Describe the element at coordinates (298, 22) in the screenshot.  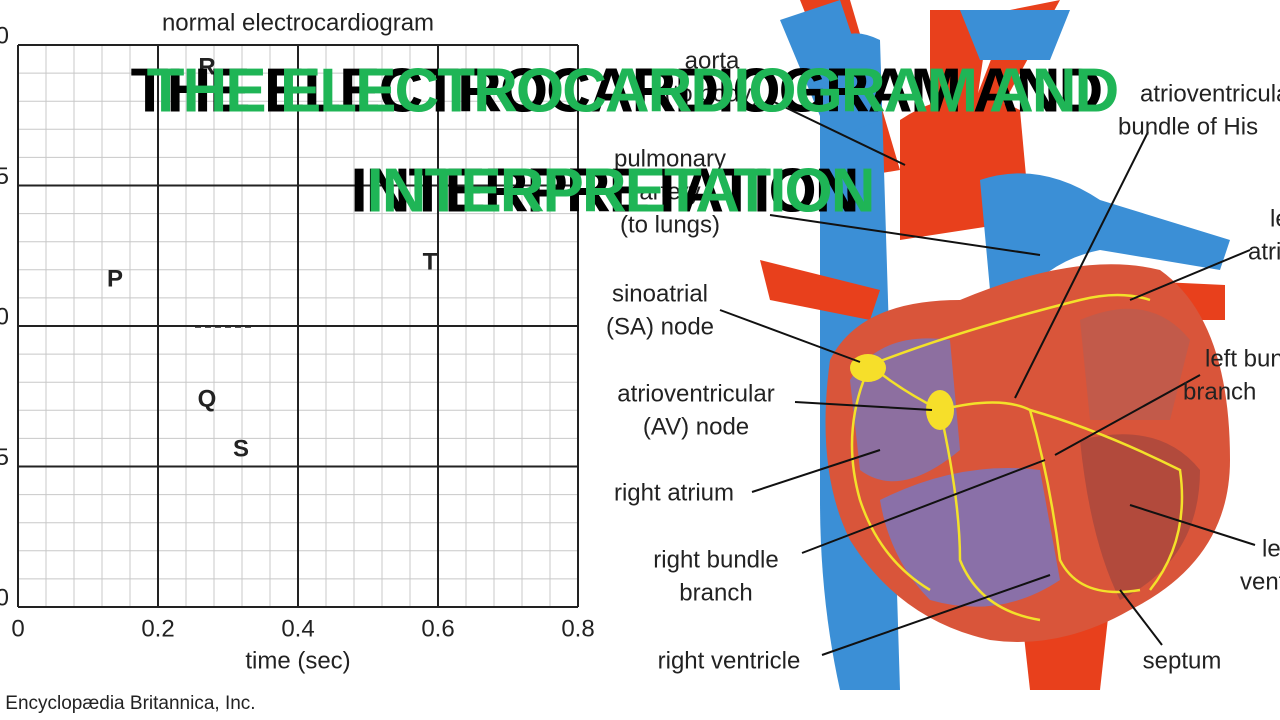
I see `chart-title: normal electrocardiogram` at that location.